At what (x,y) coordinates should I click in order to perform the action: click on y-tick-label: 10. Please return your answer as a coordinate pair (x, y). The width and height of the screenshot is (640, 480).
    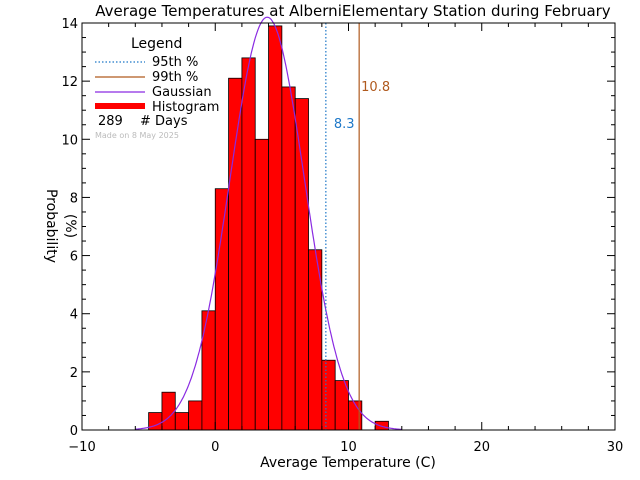
    Looking at the image, I should click on (69, 140).